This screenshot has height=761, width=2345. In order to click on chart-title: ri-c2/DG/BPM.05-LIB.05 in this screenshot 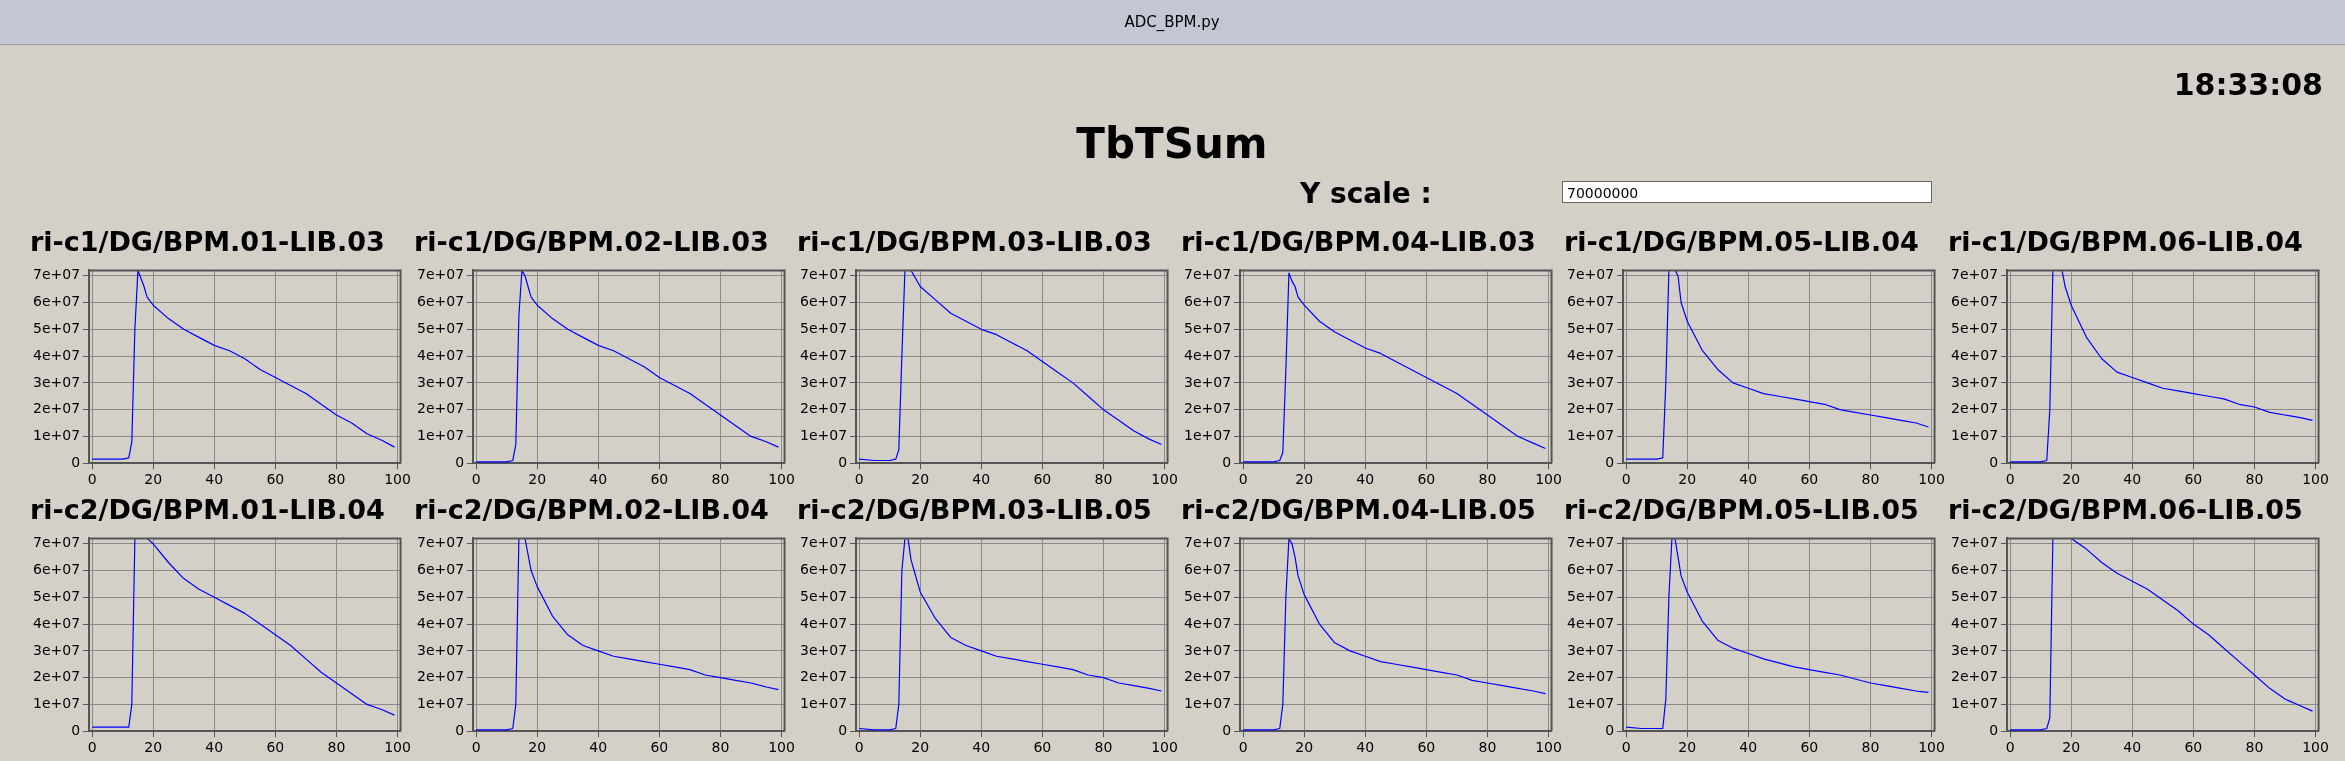, I will do `click(1741, 510)`.